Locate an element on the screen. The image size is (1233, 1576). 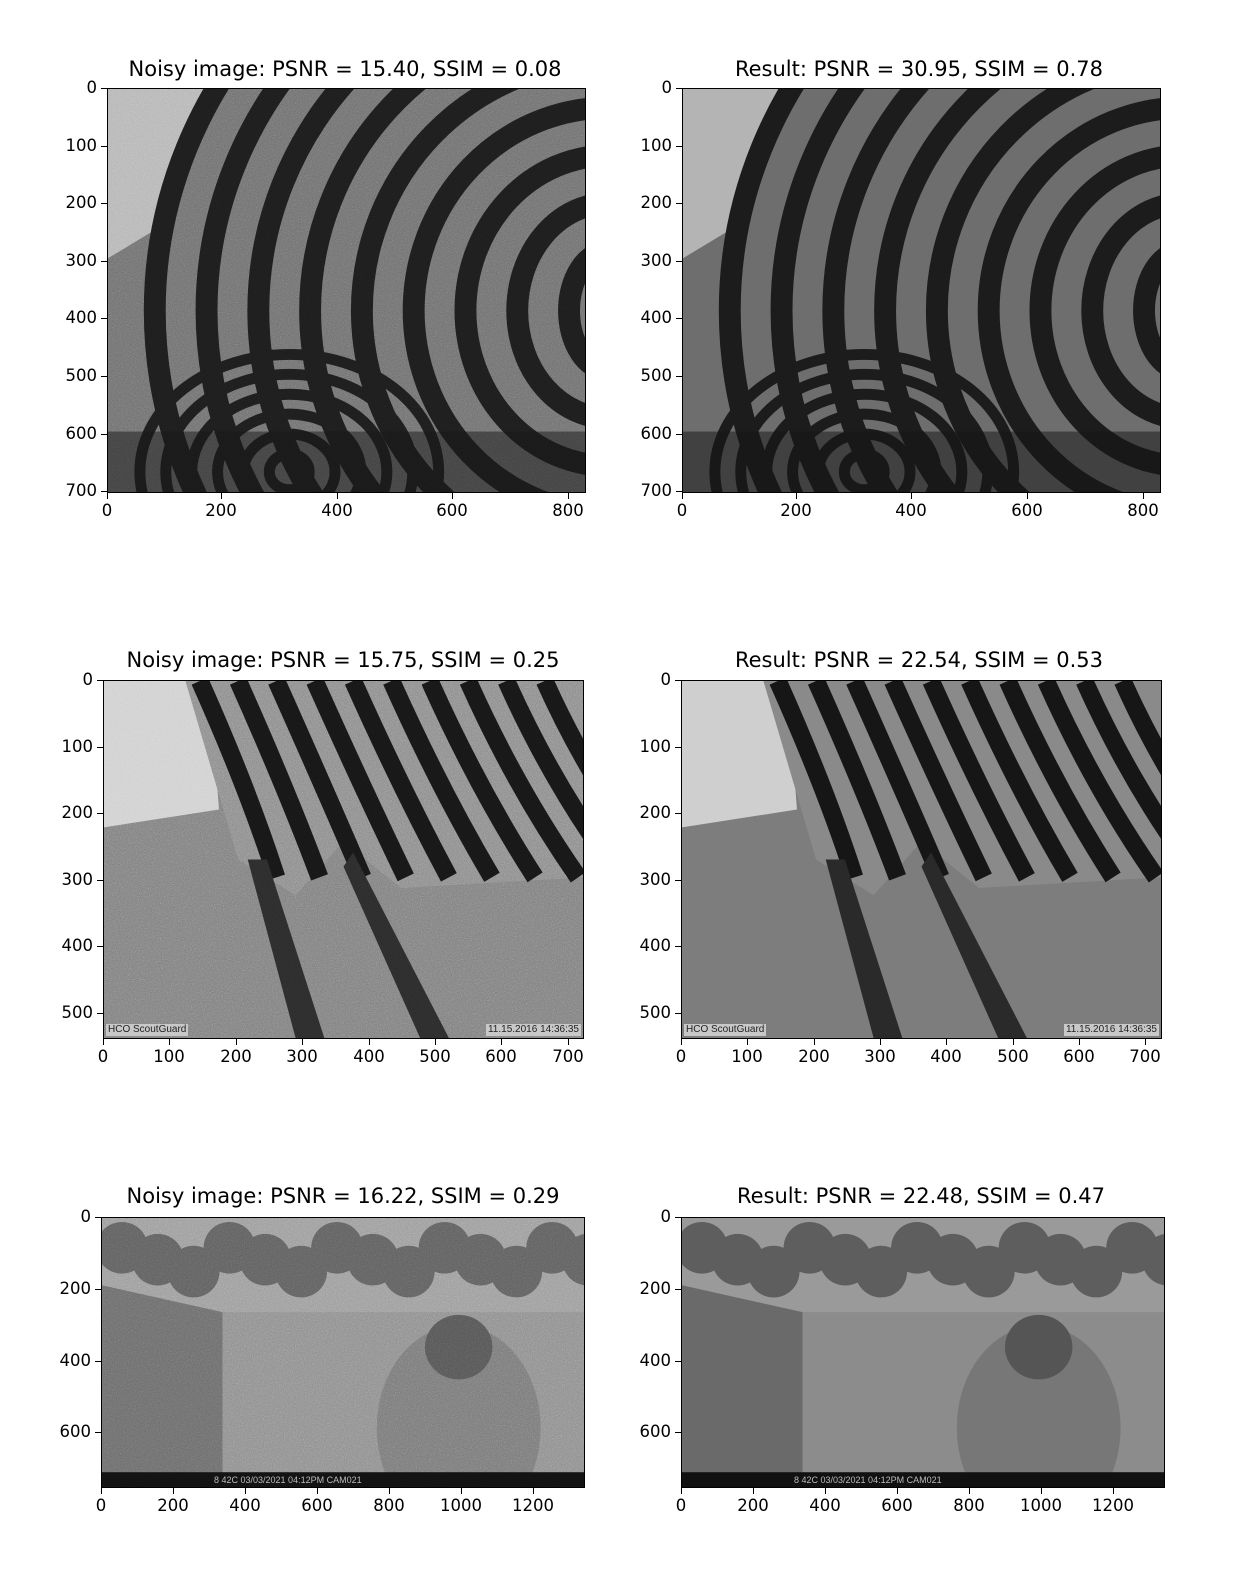
y-tick-label: 600 is located at coordinates (656, 433).